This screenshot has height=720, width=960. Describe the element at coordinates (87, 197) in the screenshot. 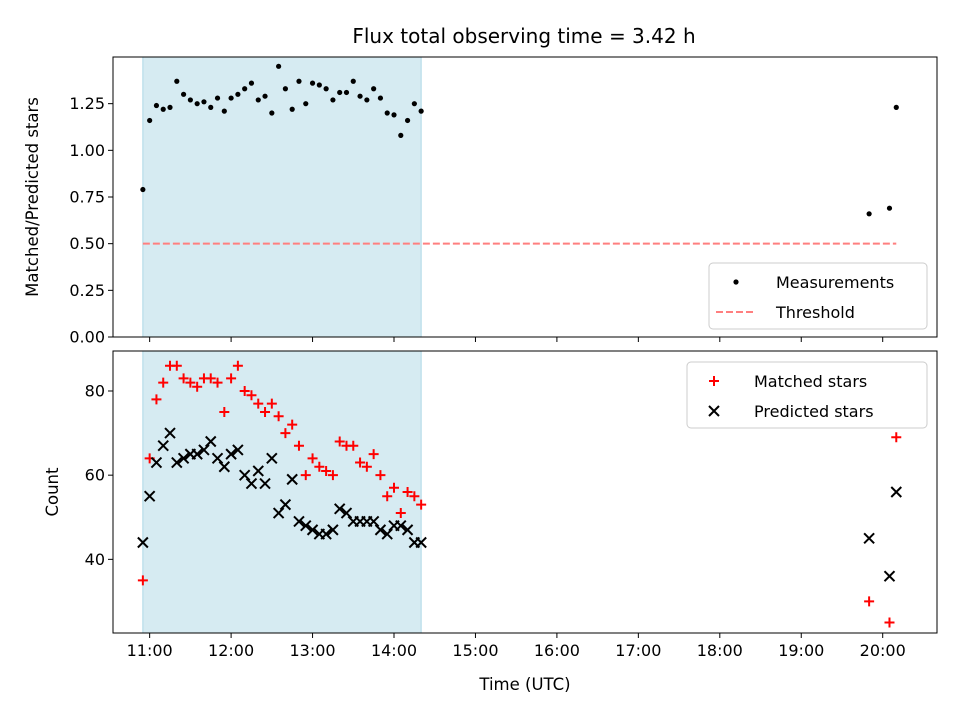

I see `y-tick-label: 0.75` at that location.